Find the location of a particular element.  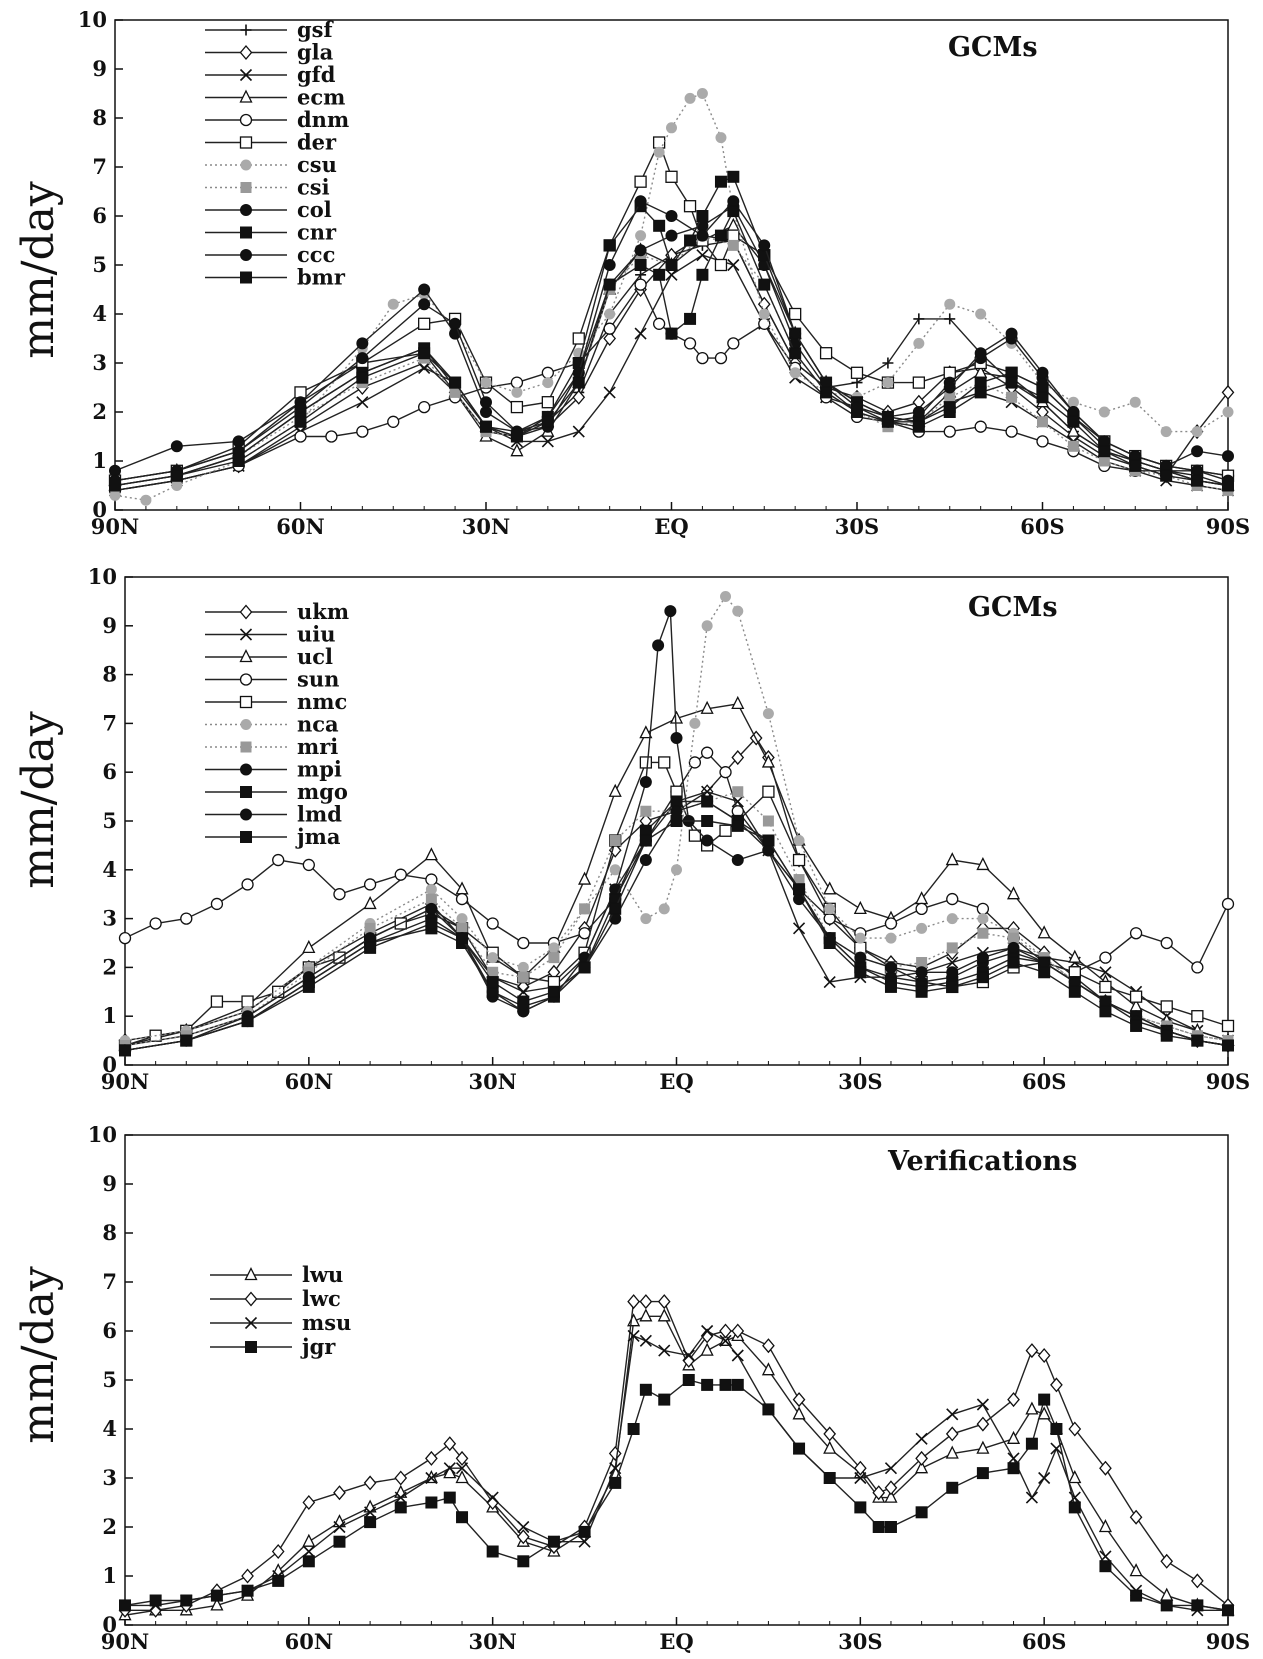

y-tick-label: 7 is located at coordinates (109, 722).